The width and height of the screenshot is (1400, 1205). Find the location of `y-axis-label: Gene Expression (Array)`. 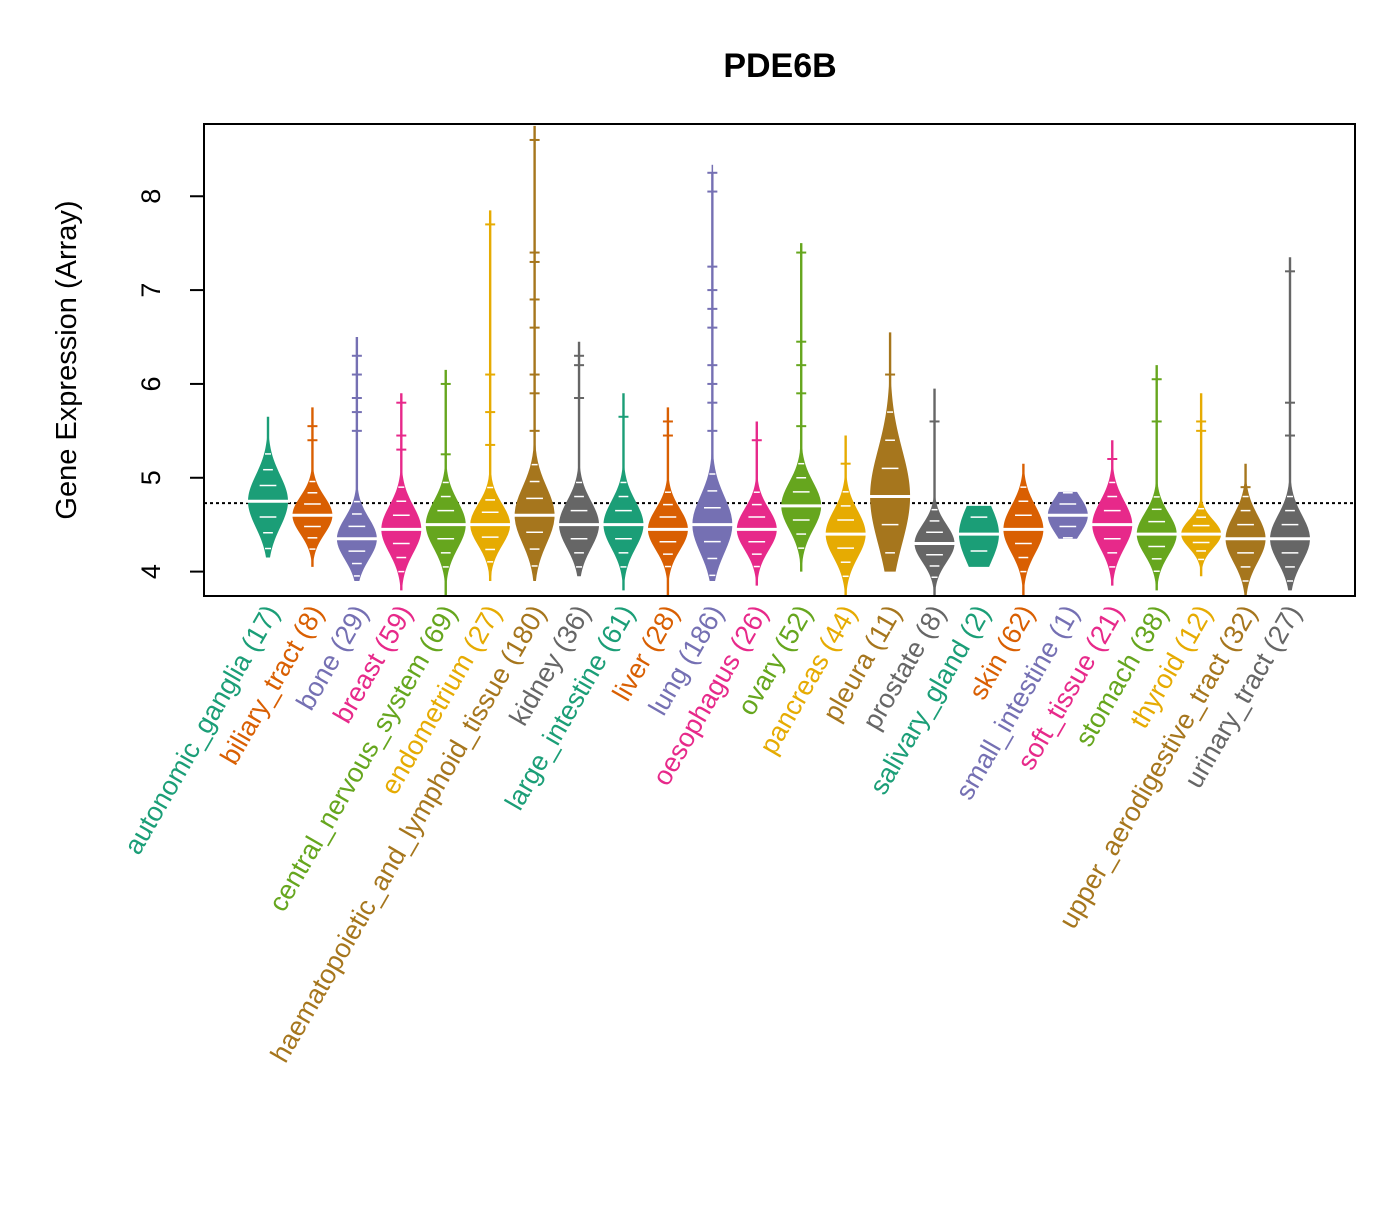

y-axis-label: Gene Expression (Array) is located at coordinates (67, 359).